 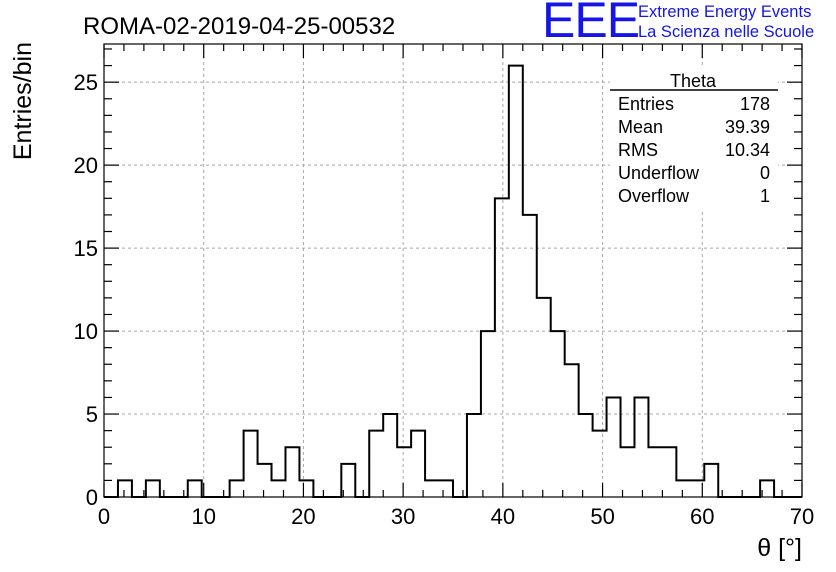 What do you see at coordinates (765, 196) in the screenshot?
I see `stats-row-value: 1` at bounding box center [765, 196].